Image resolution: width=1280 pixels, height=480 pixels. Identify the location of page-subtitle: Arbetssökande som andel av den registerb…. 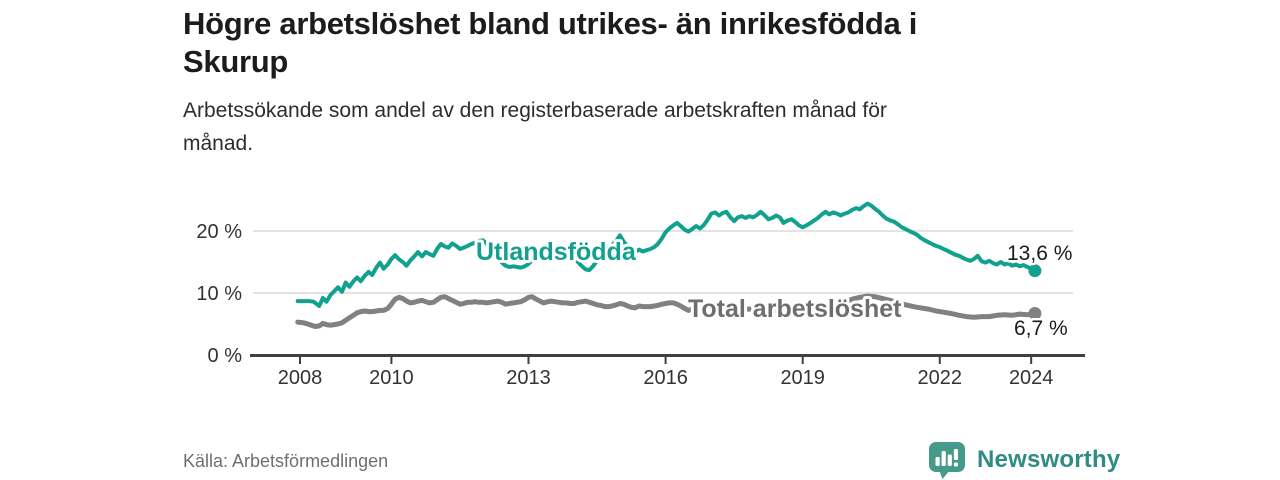
(535, 127).